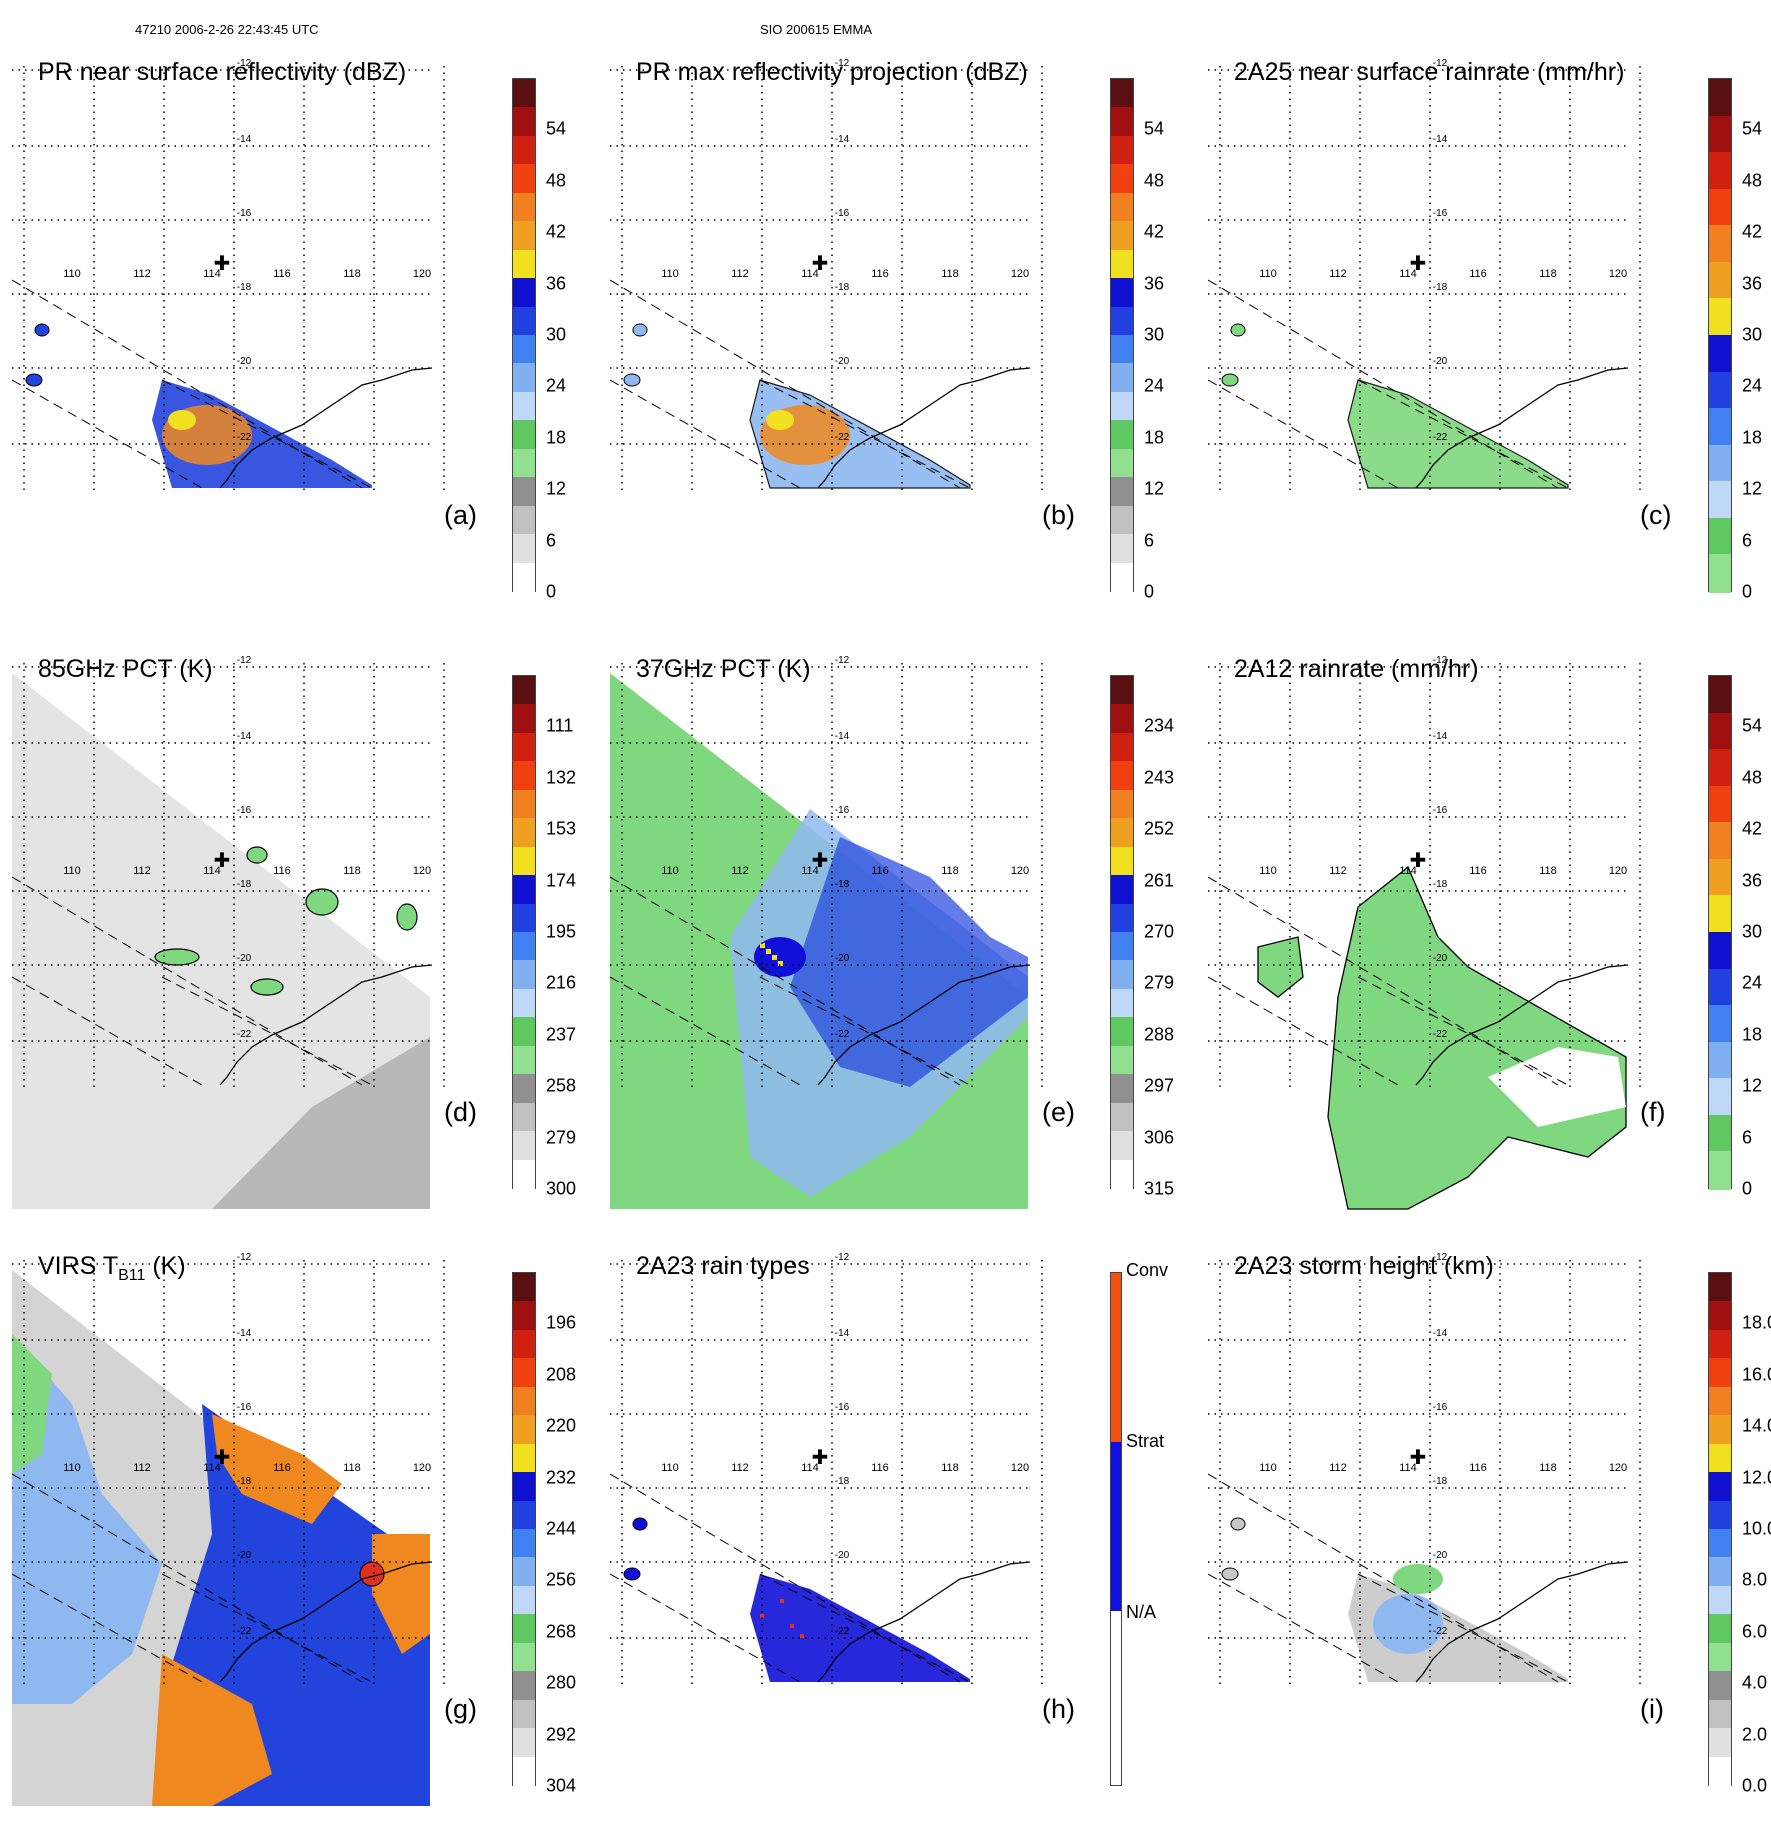 Image resolution: width=1771 pixels, height=1834 pixels. I want to click on colorbar-tick-label: 18.0, so click(1756, 1322).